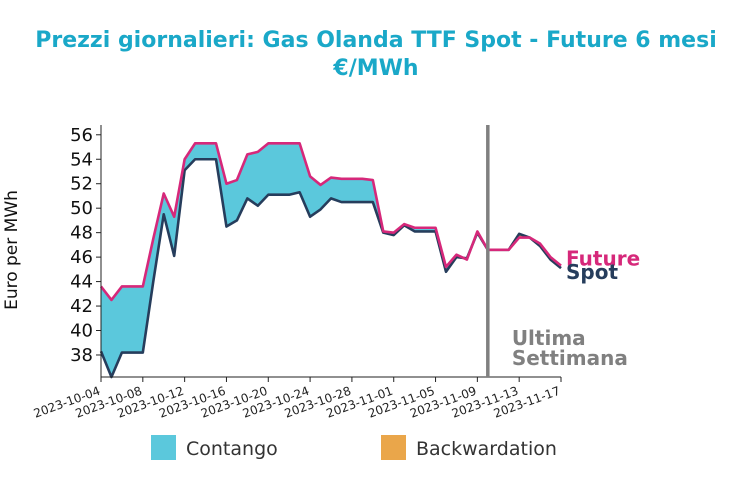 Image resolution: width=752 pixels, height=504 pixels. Describe the element at coordinates (592, 272) in the screenshot. I see `series-label-spot: Spot` at that location.